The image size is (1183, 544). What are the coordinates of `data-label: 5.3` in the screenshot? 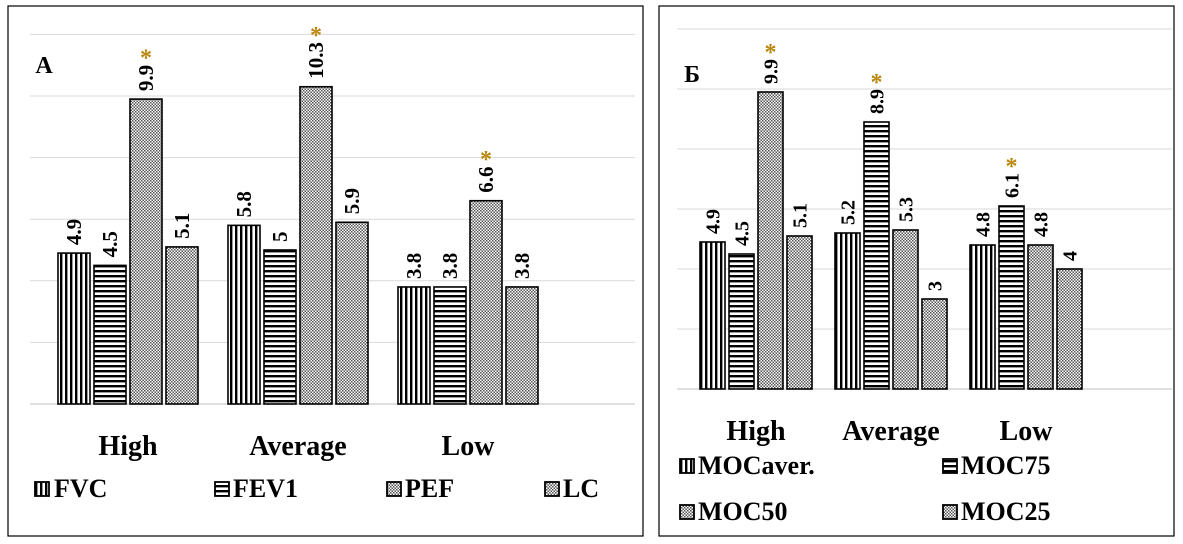 It's located at (907, 209).